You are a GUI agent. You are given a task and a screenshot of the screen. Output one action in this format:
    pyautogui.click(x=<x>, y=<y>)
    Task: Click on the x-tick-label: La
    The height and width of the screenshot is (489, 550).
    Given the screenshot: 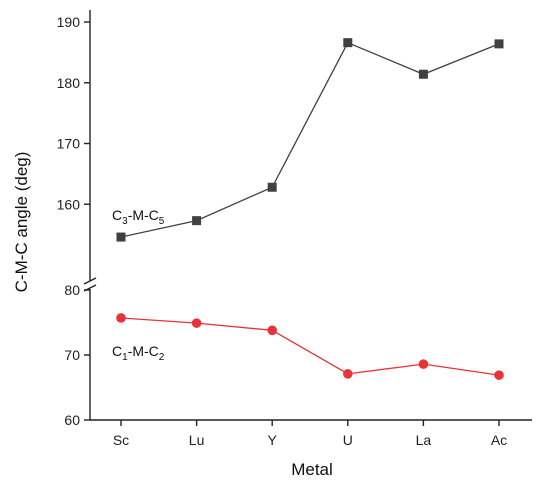 What is the action you would take?
    pyautogui.click(x=424, y=440)
    